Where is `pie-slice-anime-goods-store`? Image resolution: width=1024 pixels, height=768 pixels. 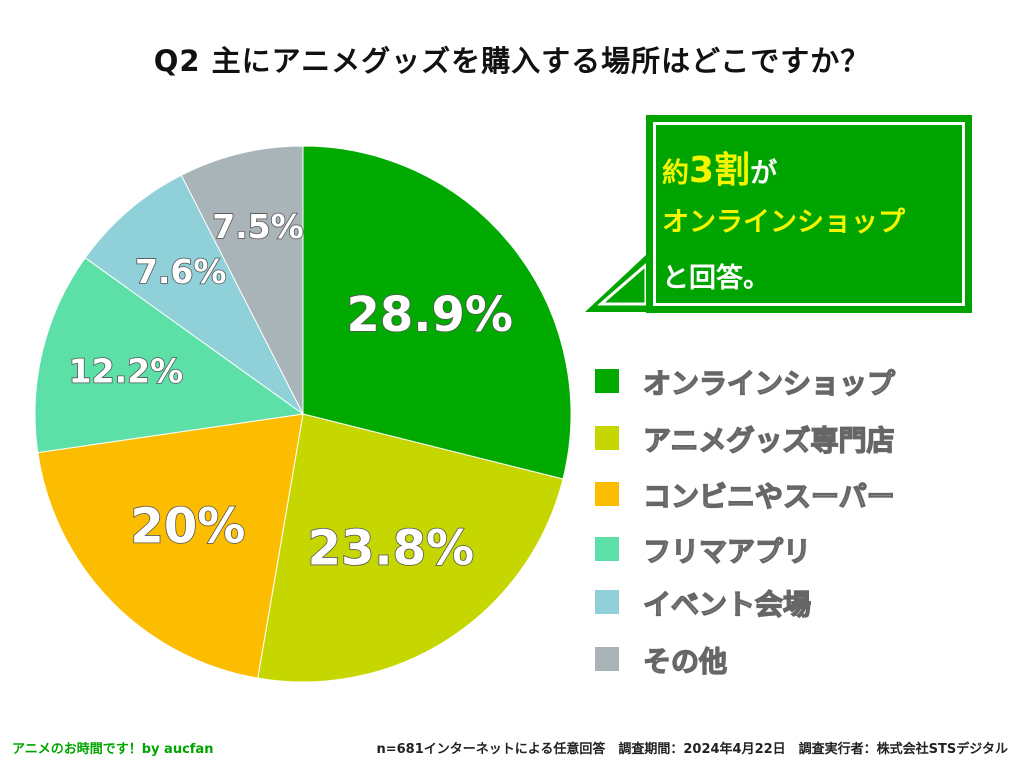 pie-slice-anime-goods-store is located at coordinates (410, 548).